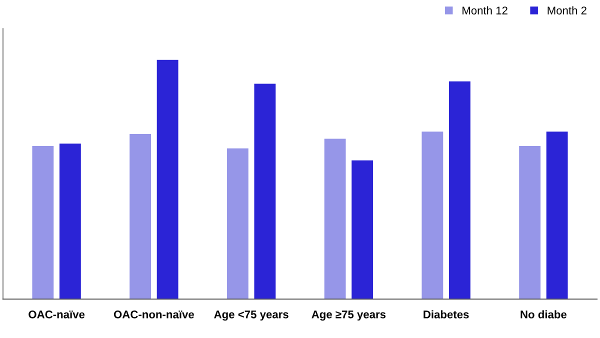 This screenshot has height=338, width=600. Describe the element at coordinates (349, 315) in the screenshot. I see `x-tick-label: Age ≥75 years` at that location.